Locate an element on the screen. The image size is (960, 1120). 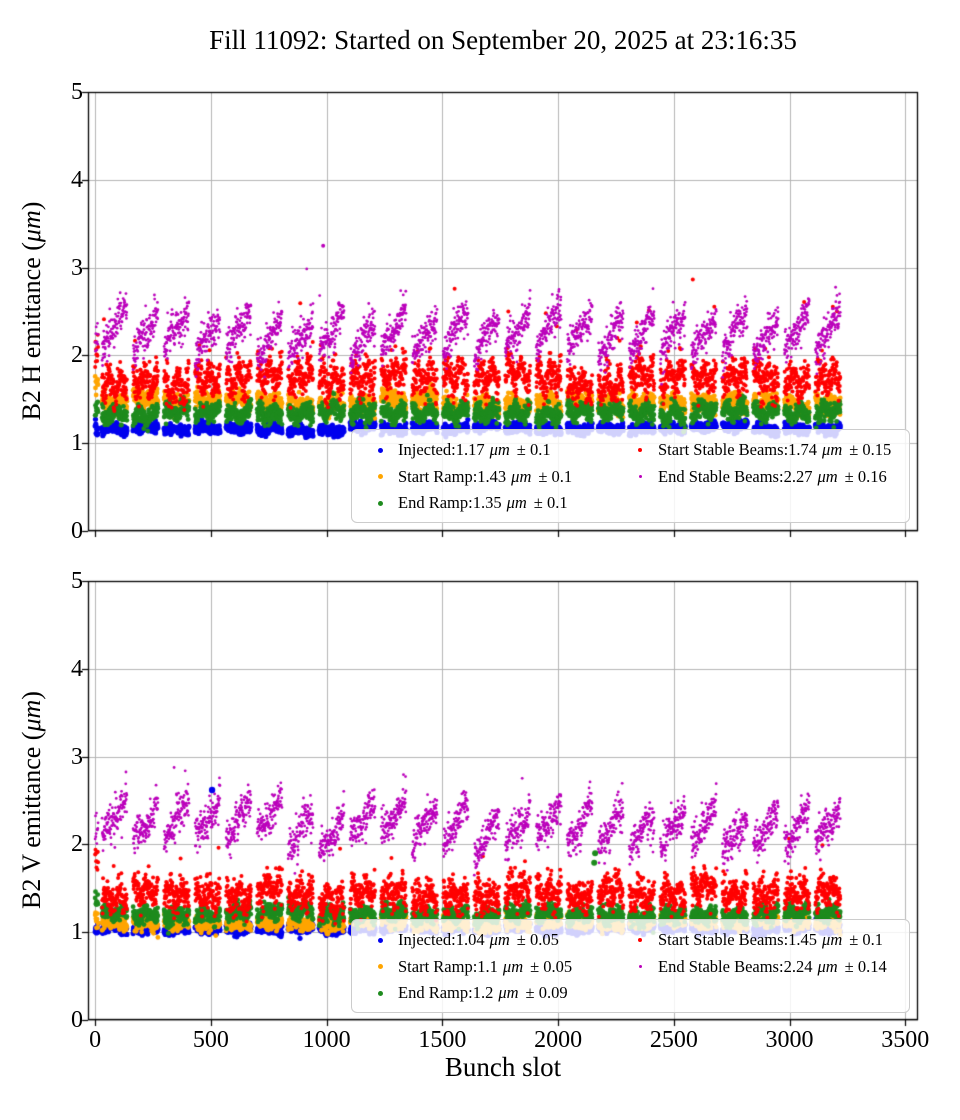
legend-entry-end-stable-beams: End Stable Beams:2.24 μm ± 0.14 is located at coordinates (754, 967).